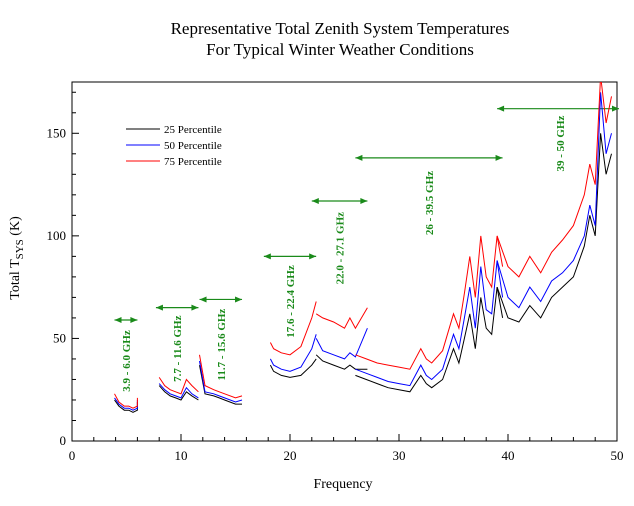  What do you see at coordinates (193, 146) in the screenshot?
I see `legend-label-2: 50 Percentile` at bounding box center [193, 146].